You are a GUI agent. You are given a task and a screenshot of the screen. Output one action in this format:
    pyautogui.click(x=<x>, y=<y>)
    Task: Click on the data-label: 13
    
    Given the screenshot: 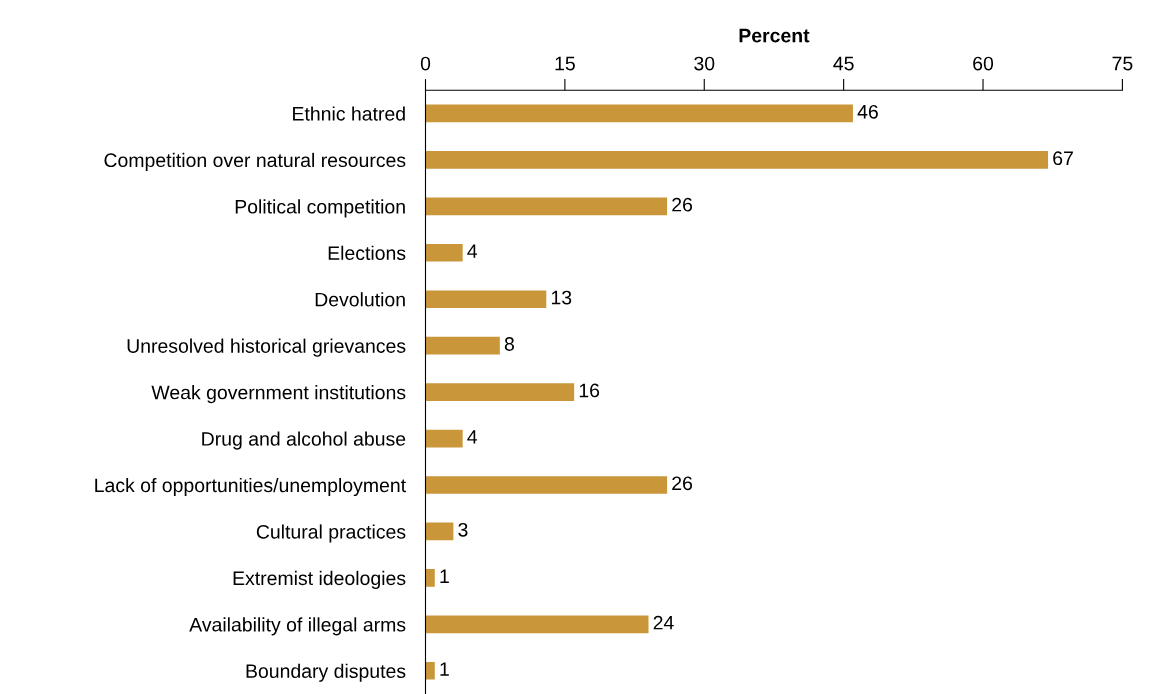 What is the action you would take?
    pyautogui.click(x=561, y=297)
    